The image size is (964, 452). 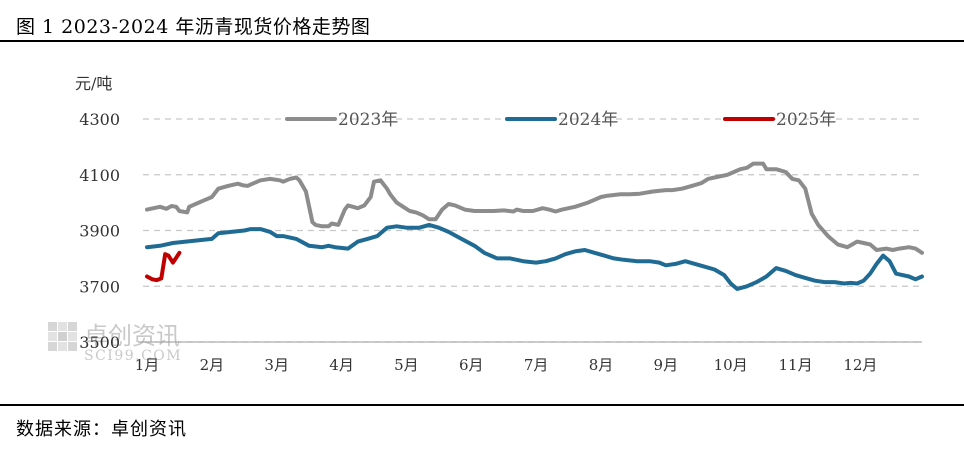 What do you see at coordinates (212, 365) in the screenshot?
I see `x-tick-label: 2月` at bounding box center [212, 365].